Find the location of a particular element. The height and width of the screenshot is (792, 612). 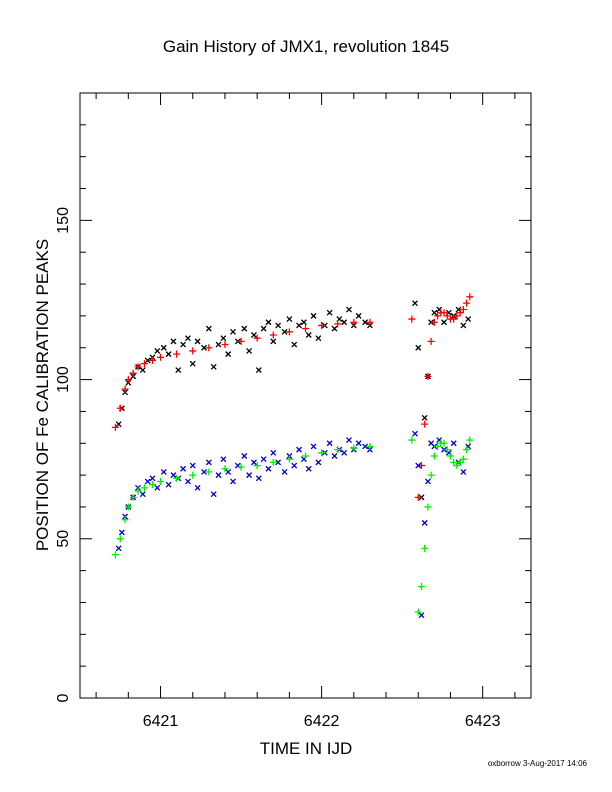

footer-credit: oxborrow 3-Aug-2017 14:06 is located at coordinates (538, 763).